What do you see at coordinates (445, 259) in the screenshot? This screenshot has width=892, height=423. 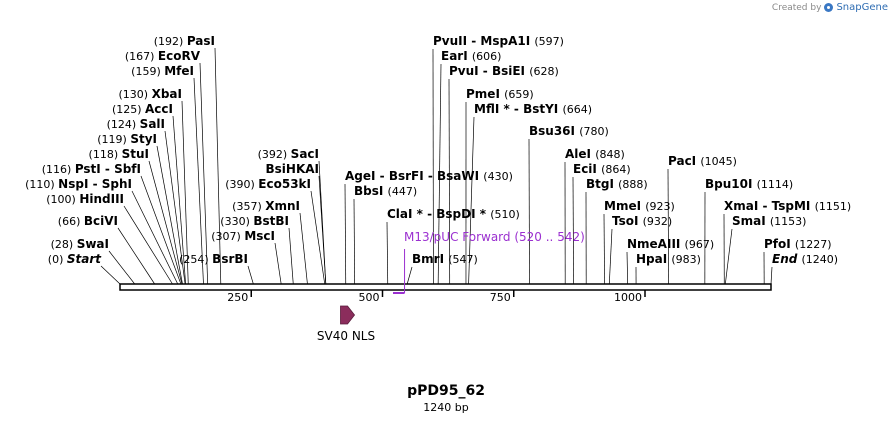 I see `site-label: BmrI (547)` at bounding box center [445, 259].